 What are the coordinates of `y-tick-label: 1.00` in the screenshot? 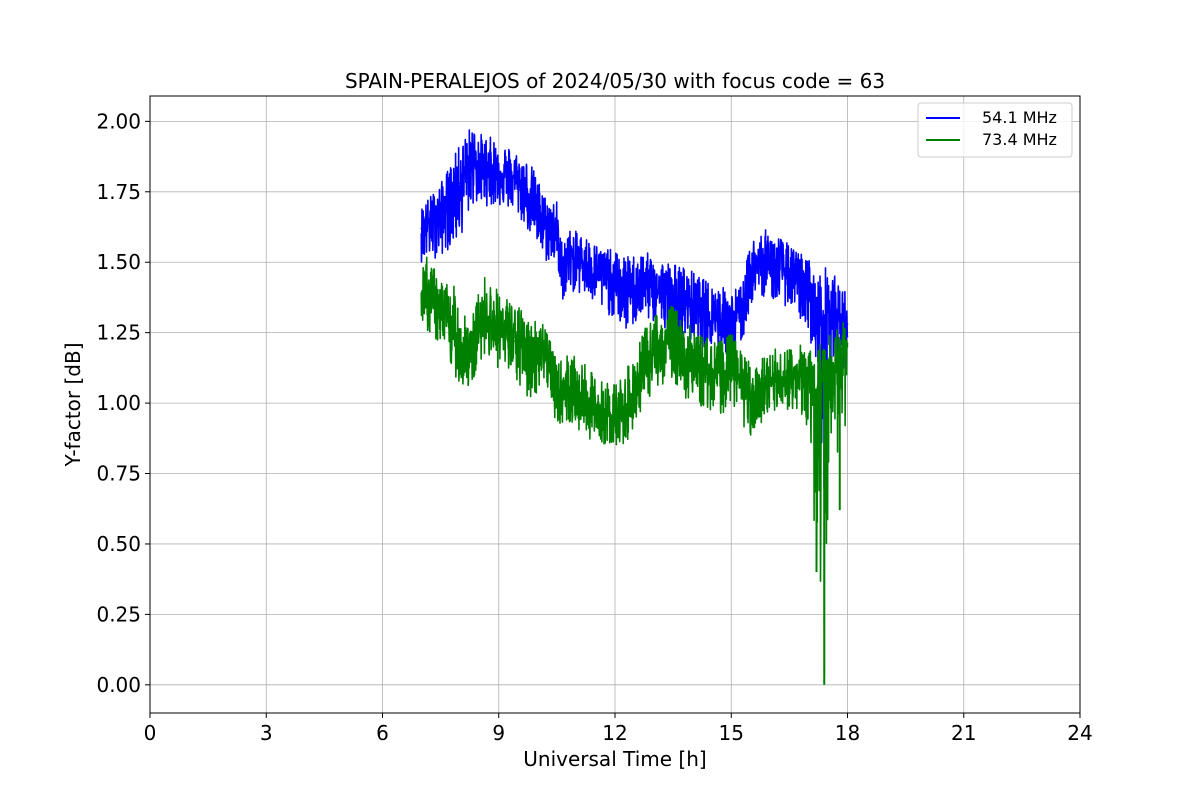 It's located at (118, 403).